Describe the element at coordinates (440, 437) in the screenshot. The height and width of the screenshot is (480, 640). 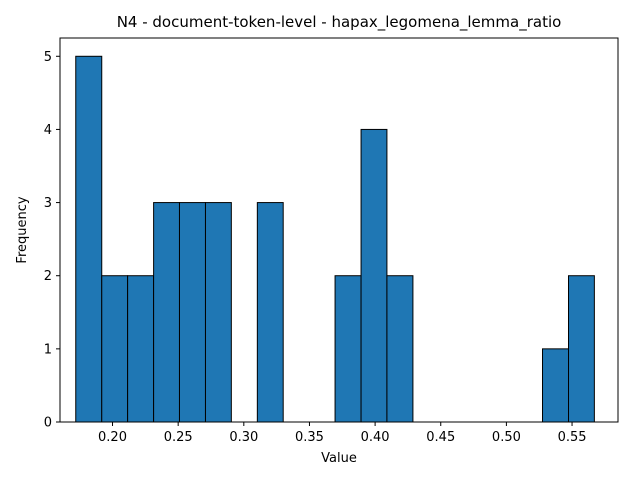
I see `x-tick-label: 0.45` at that location.